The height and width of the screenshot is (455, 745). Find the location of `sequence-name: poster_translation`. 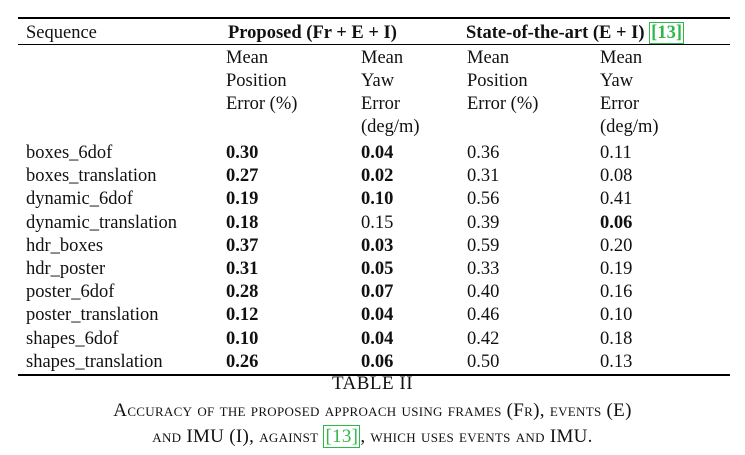

sequence-name: poster_translation is located at coordinates (92, 315).